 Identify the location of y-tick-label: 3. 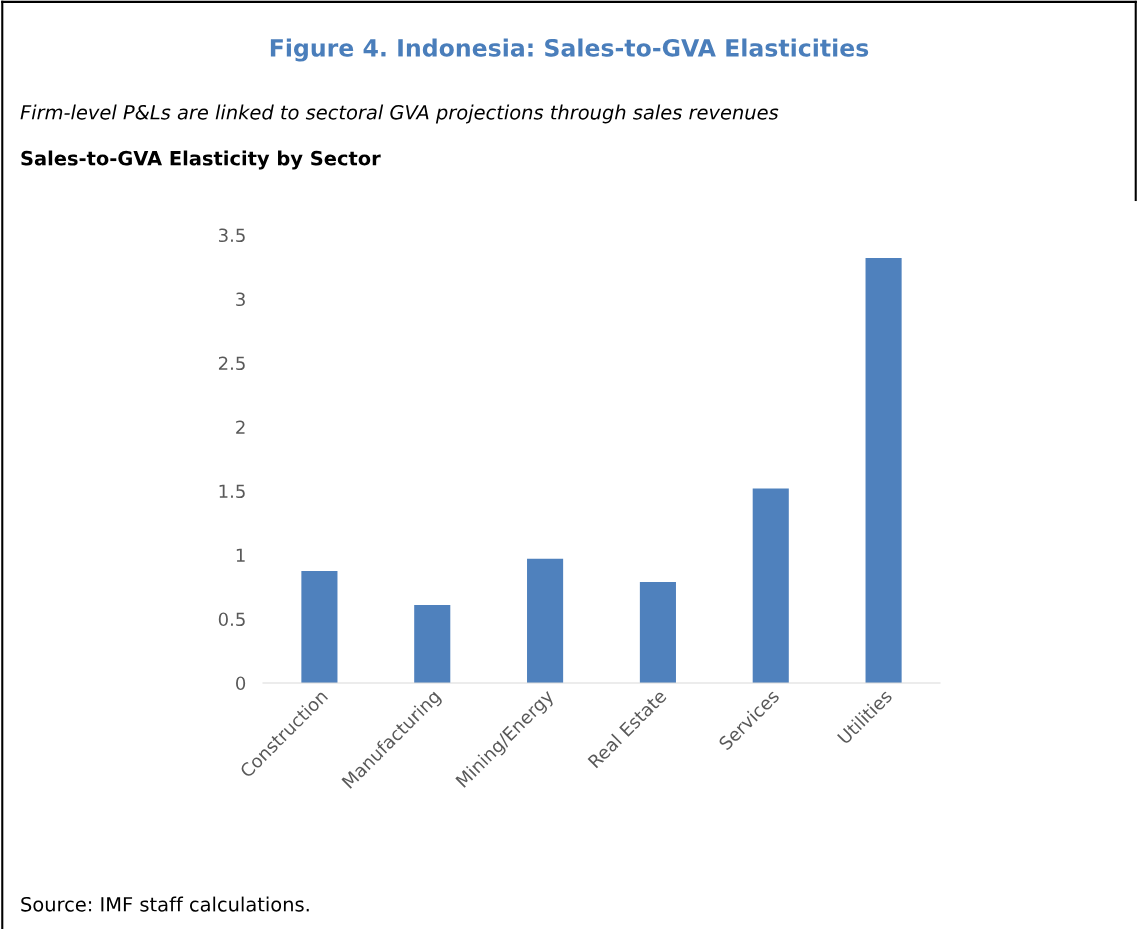
(240, 299).